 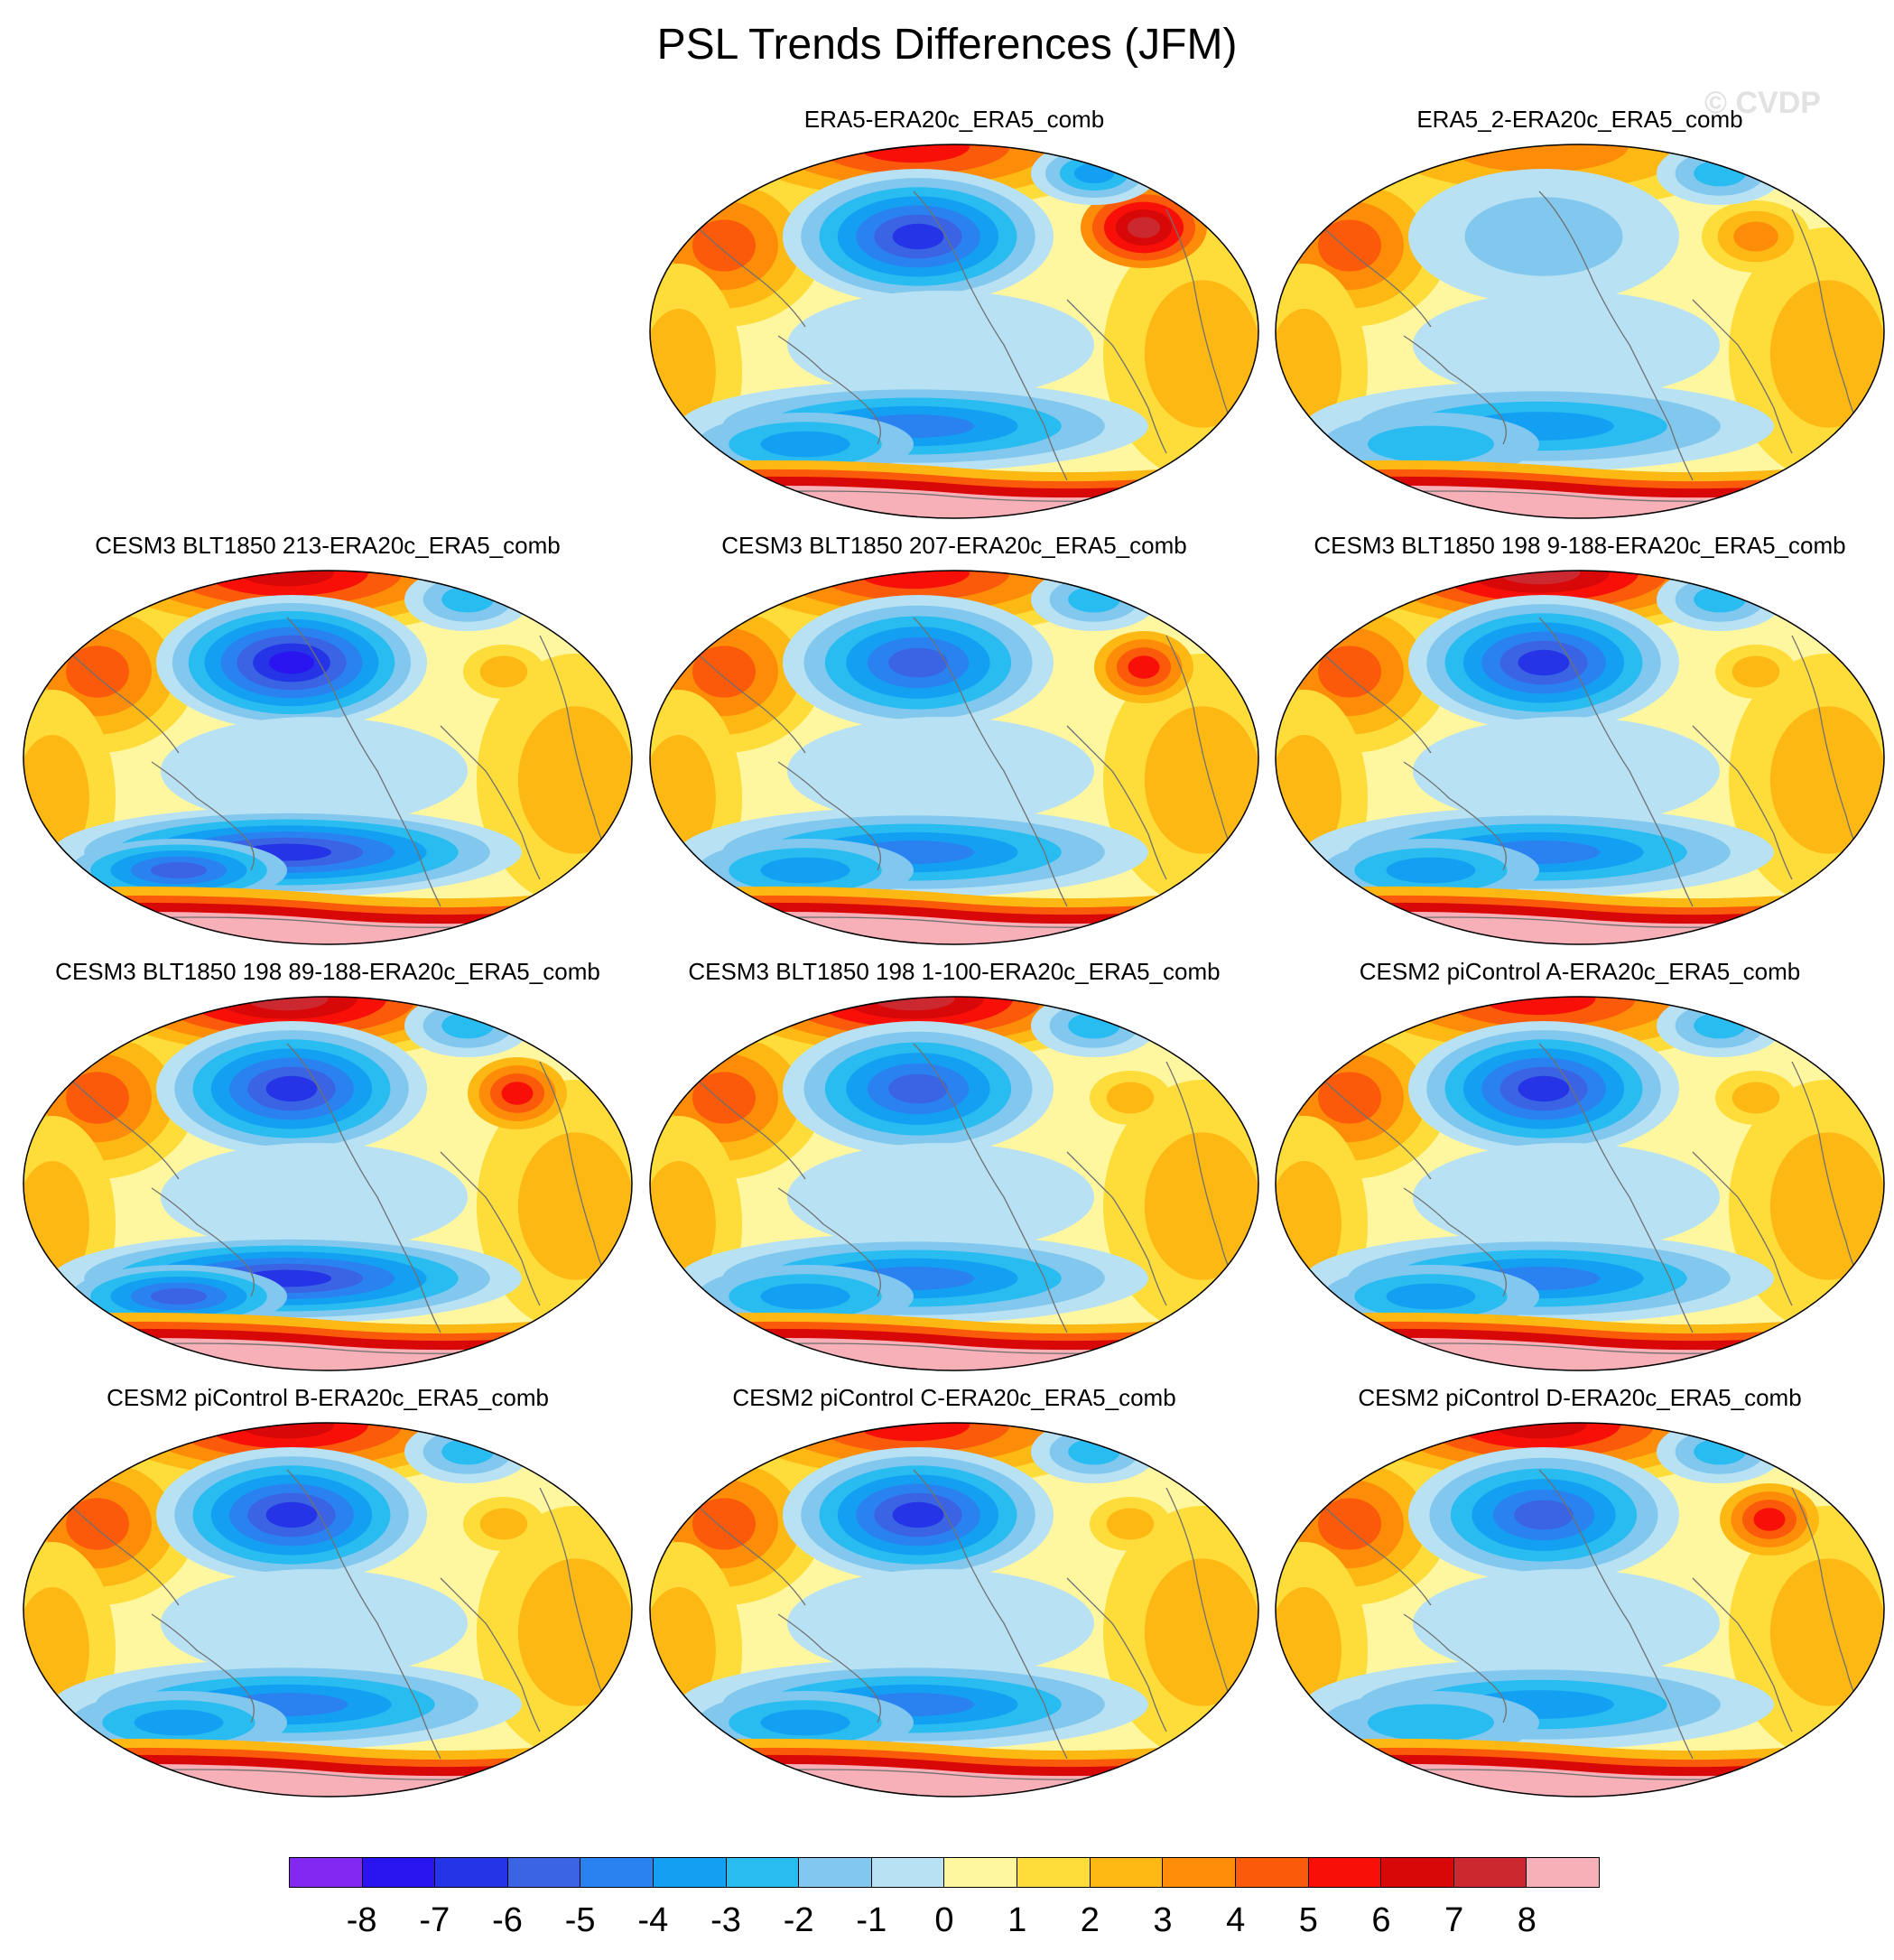 I want to click on colorbar-label: 2, so click(x=1090, y=1920).